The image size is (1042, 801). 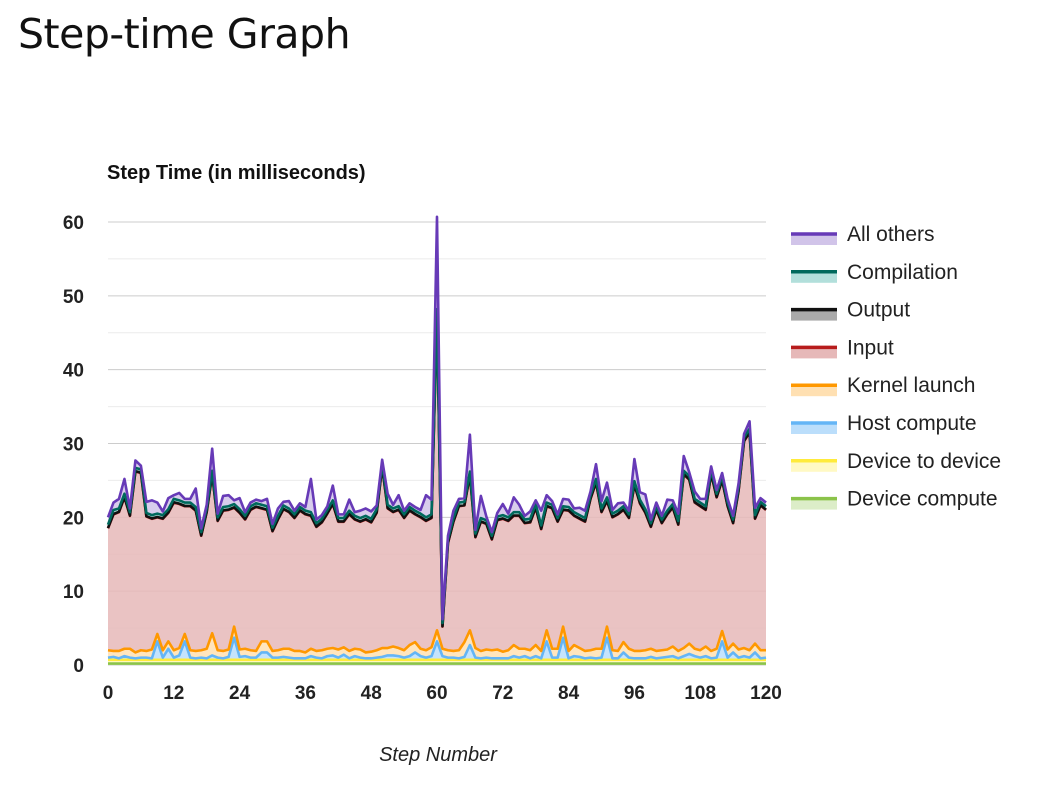 I want to click on legend-label: Input, so click(x=870, y=347).